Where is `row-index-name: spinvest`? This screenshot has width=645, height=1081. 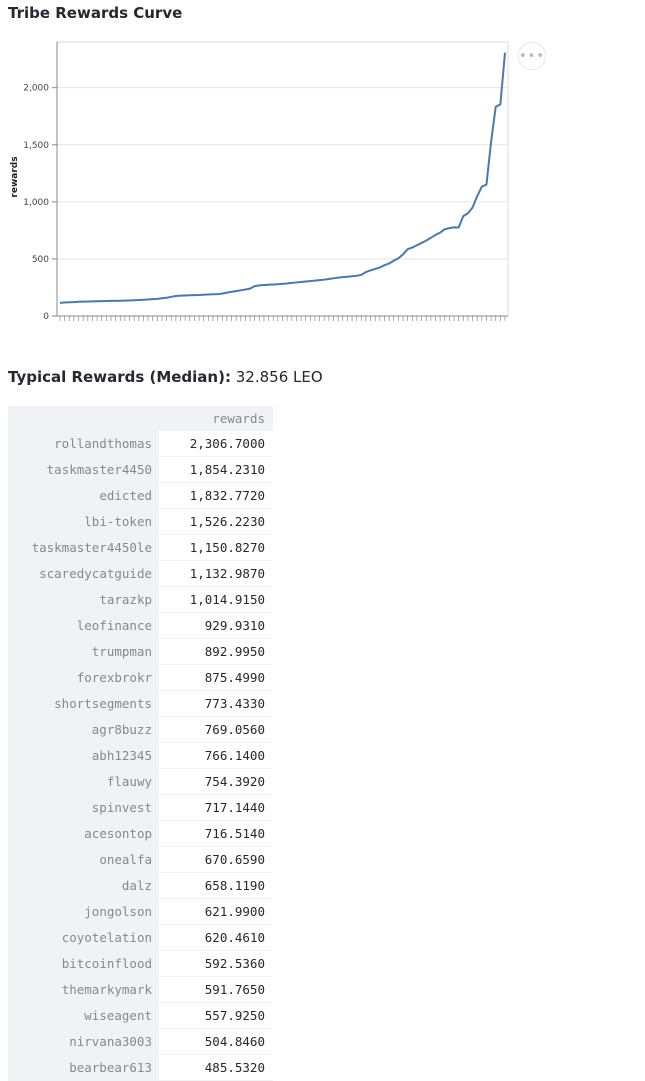 row-index-name: spinvest is located at coordinates (83, 807).